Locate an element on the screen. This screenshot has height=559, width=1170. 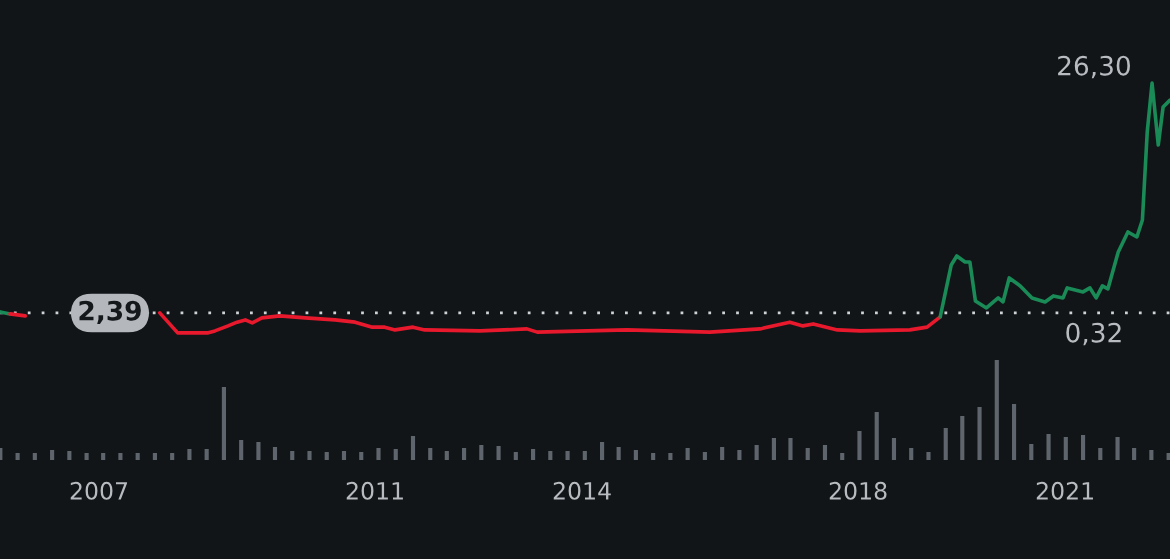
x-tick-label: 2021 is located at coordinates (1064, 490).